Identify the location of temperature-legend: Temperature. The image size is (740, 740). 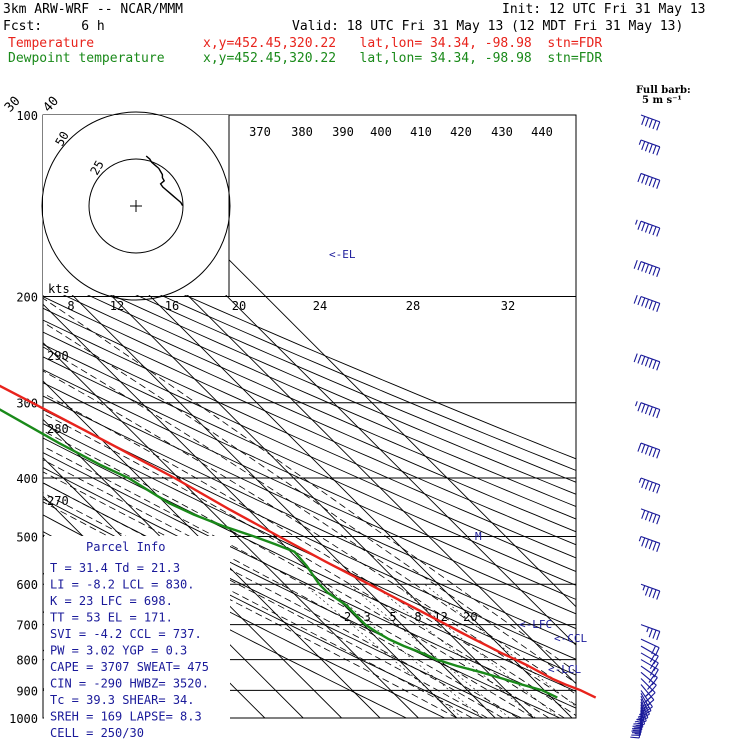
(51, 43).